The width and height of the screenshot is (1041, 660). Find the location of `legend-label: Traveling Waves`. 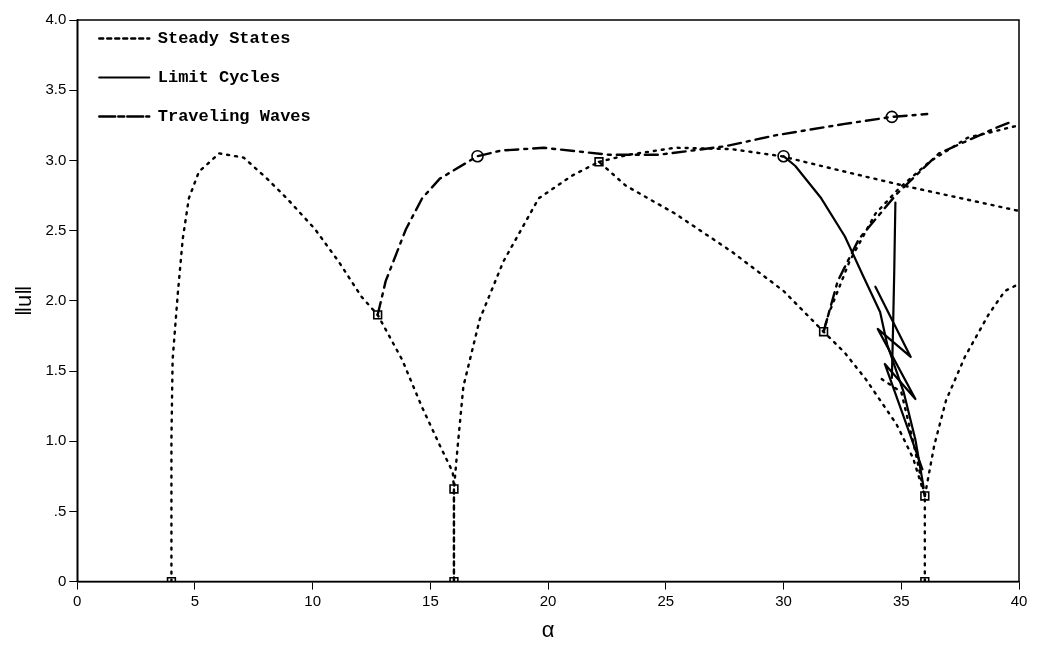

legend-label: Traveling Waves is located at coordinates (234, 116).